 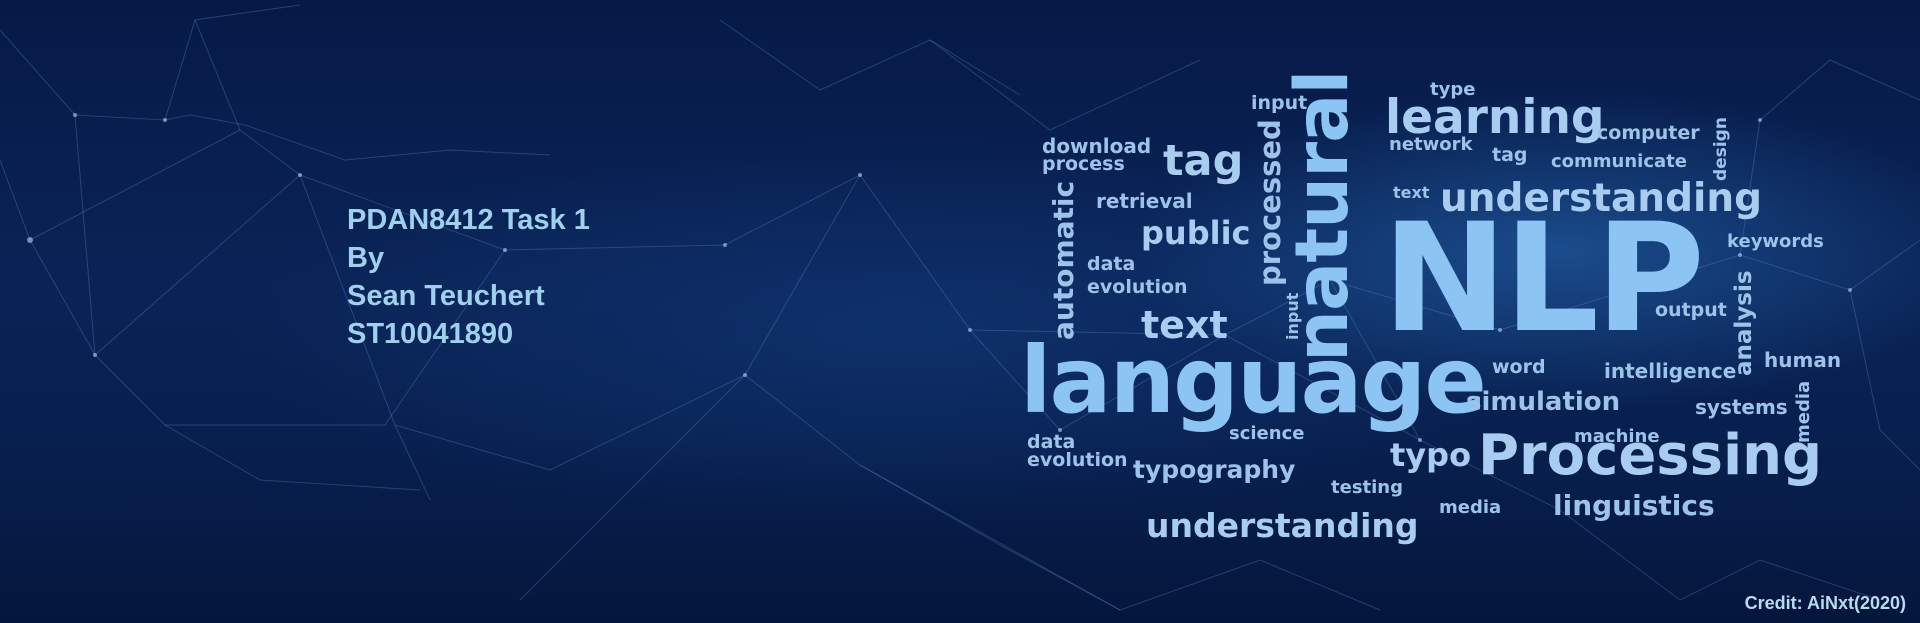 I want to click on word-cloud-word: output, so click(x=1691, y=310).